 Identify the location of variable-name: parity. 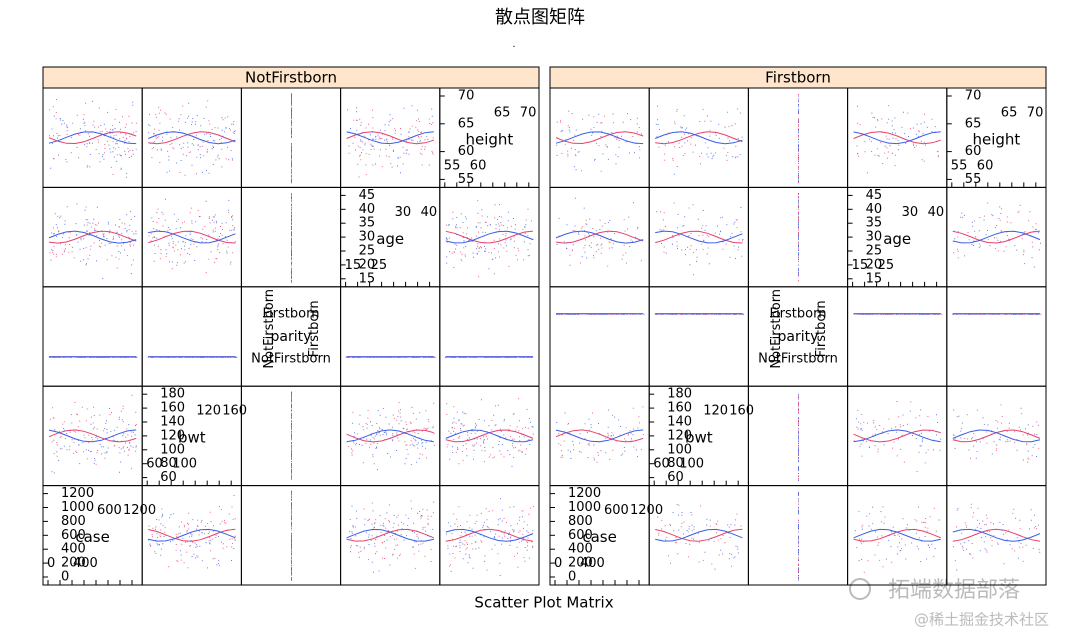
(291, 337).